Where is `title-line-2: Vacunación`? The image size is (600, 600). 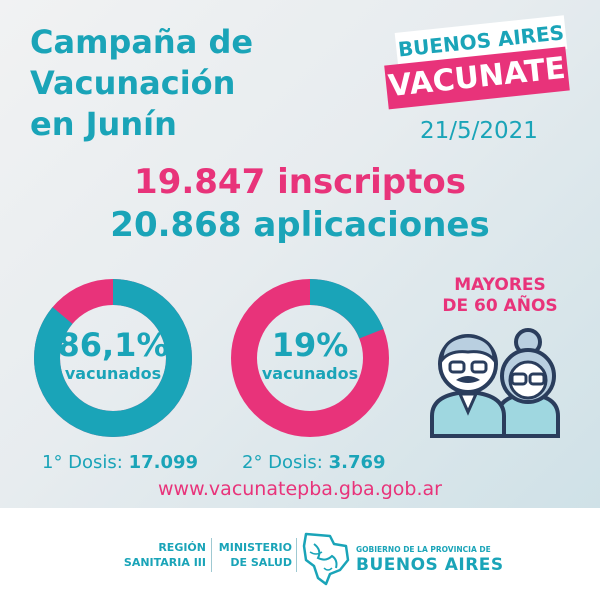
title-line-2: Vacunación is located at coordinates (133, 83).